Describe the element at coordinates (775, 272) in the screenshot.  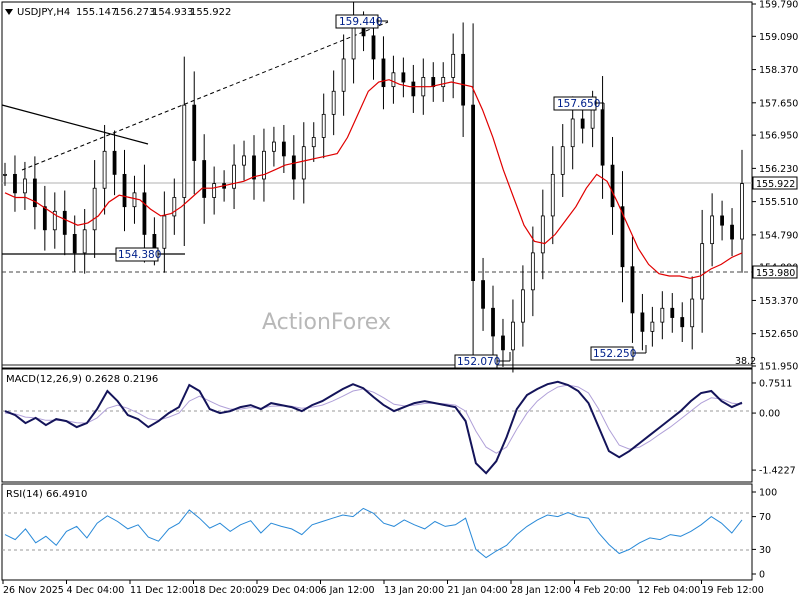
I see `support-level-tag: 153.980` at that location.